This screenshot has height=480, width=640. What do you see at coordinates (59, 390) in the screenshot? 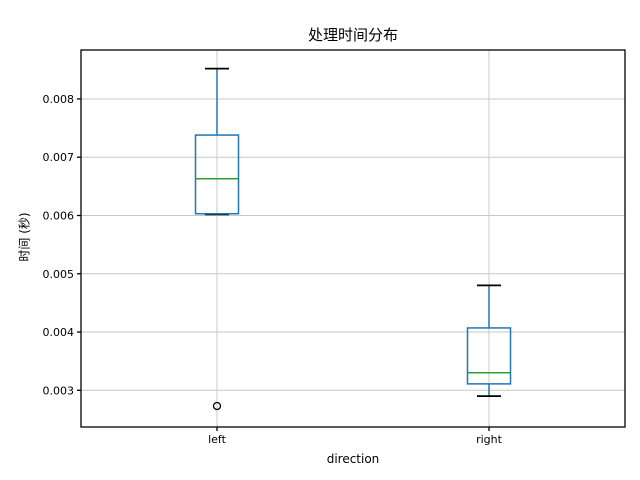
I see `y-tick-label: 0.003` at bounding box center [59, 390].